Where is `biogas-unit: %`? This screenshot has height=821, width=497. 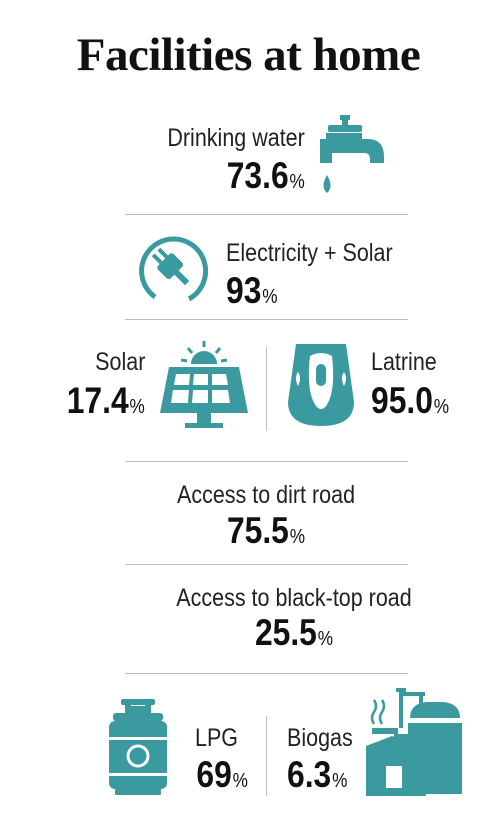
biogas-unit: % is located at coordinates (340, 781).